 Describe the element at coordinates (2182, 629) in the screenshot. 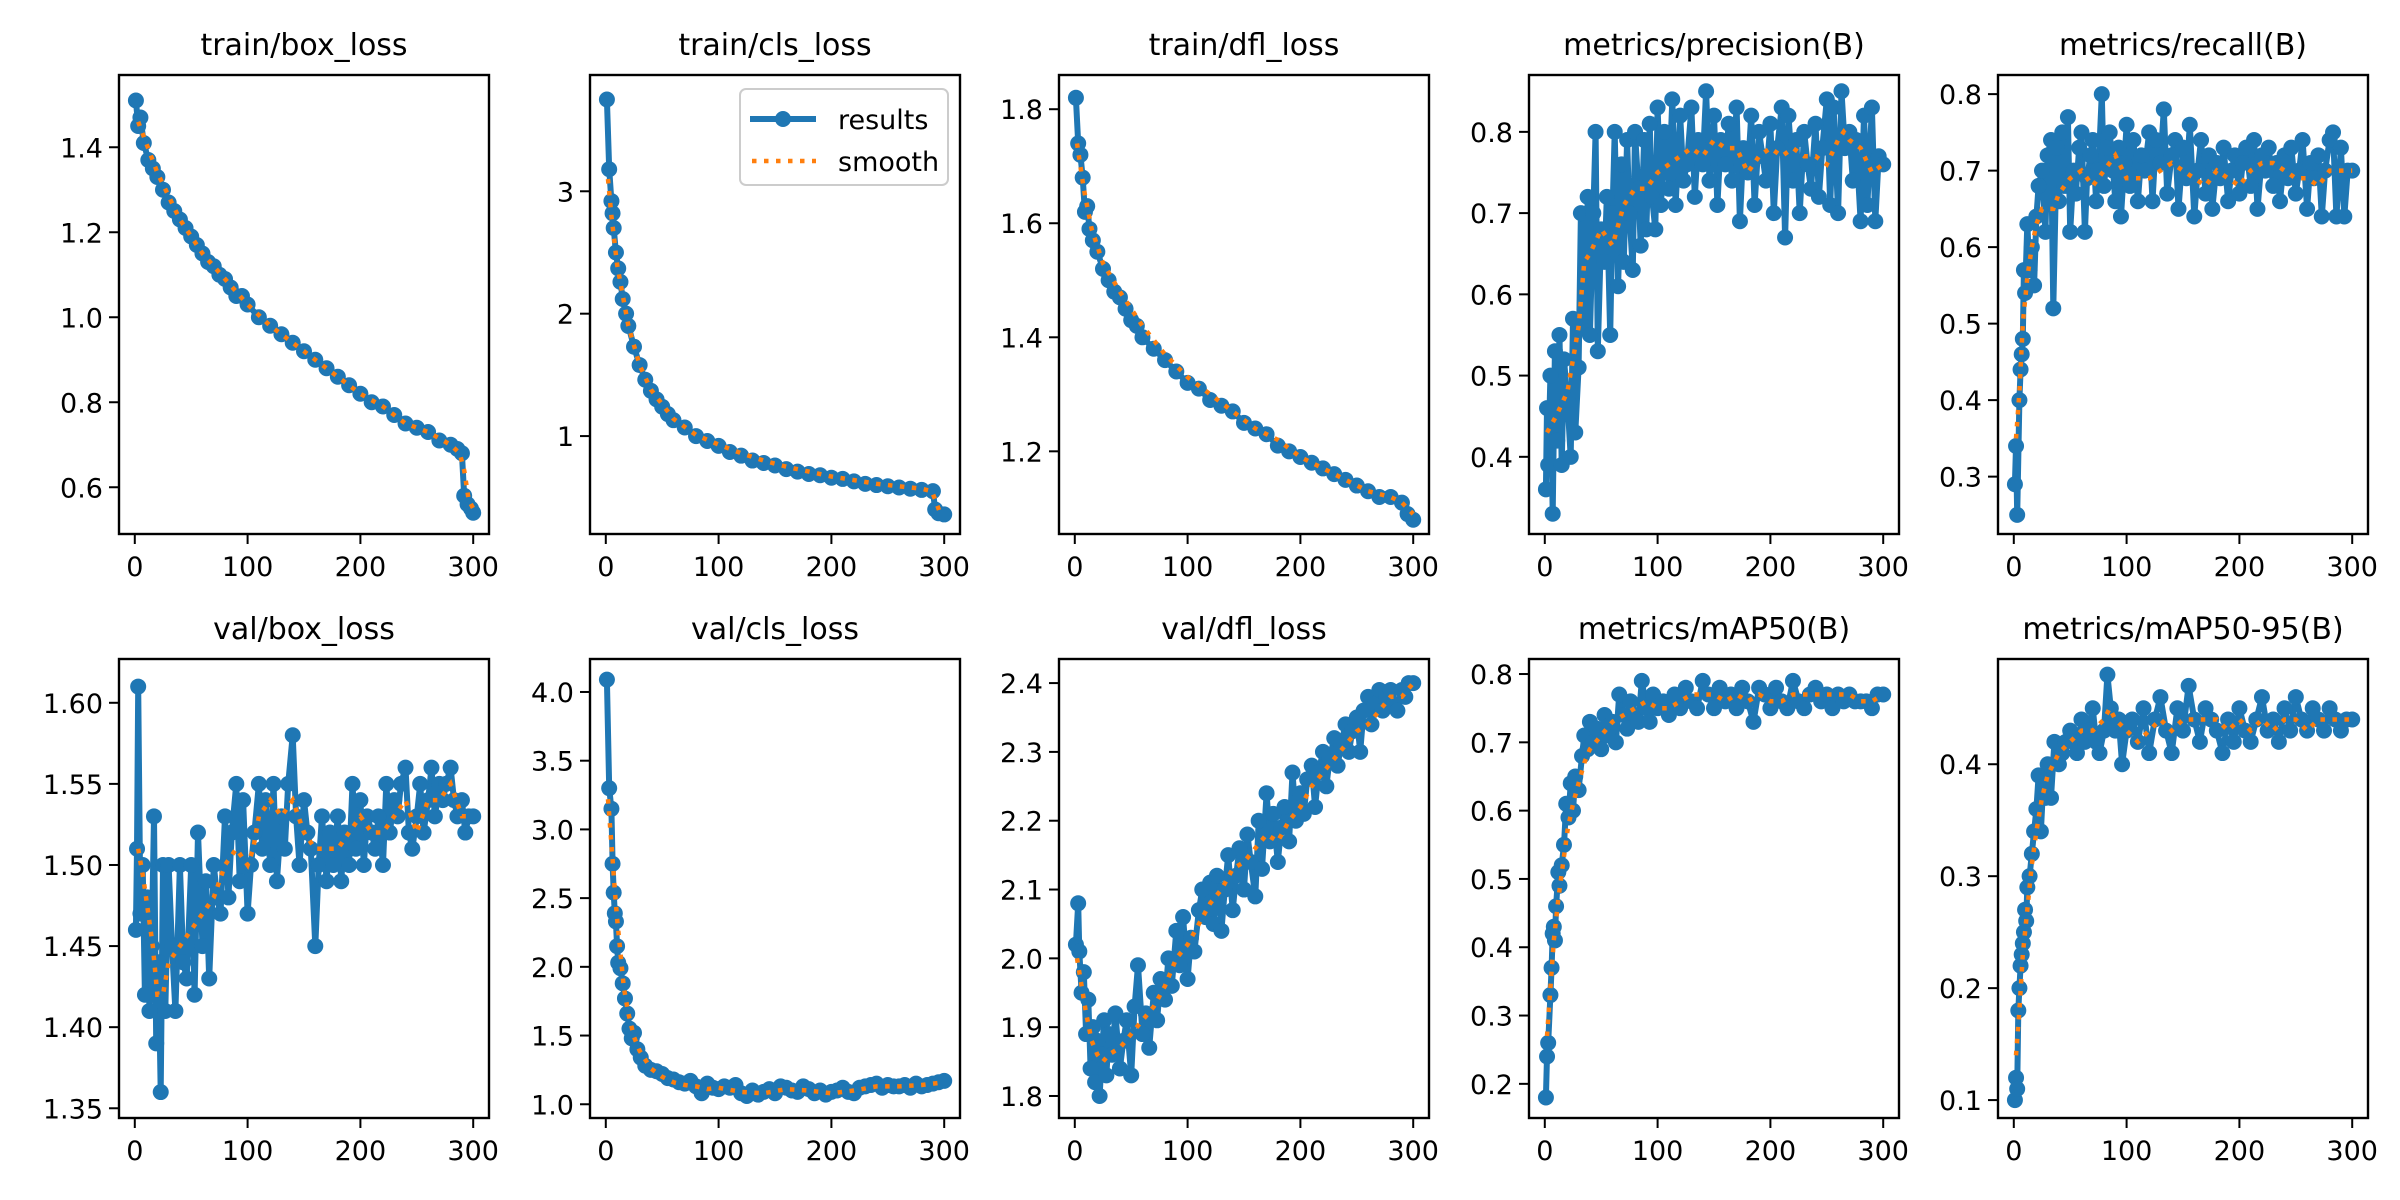

I see `subplot-title: metrics/mAP50-95(B)` at that location.